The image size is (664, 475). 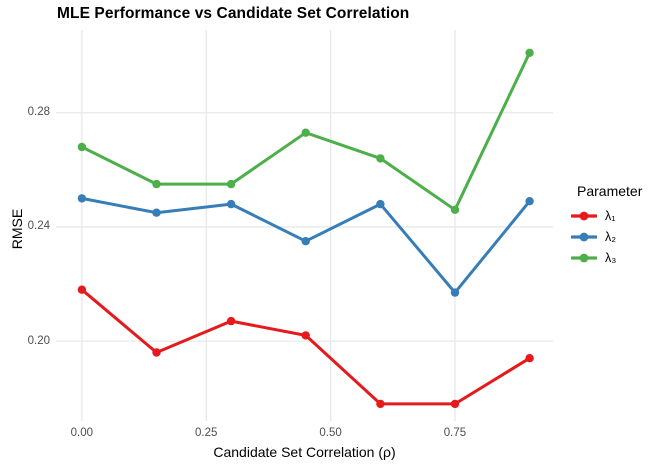 I want to click on legend-title: Parameter, so click(x=610, y=191).